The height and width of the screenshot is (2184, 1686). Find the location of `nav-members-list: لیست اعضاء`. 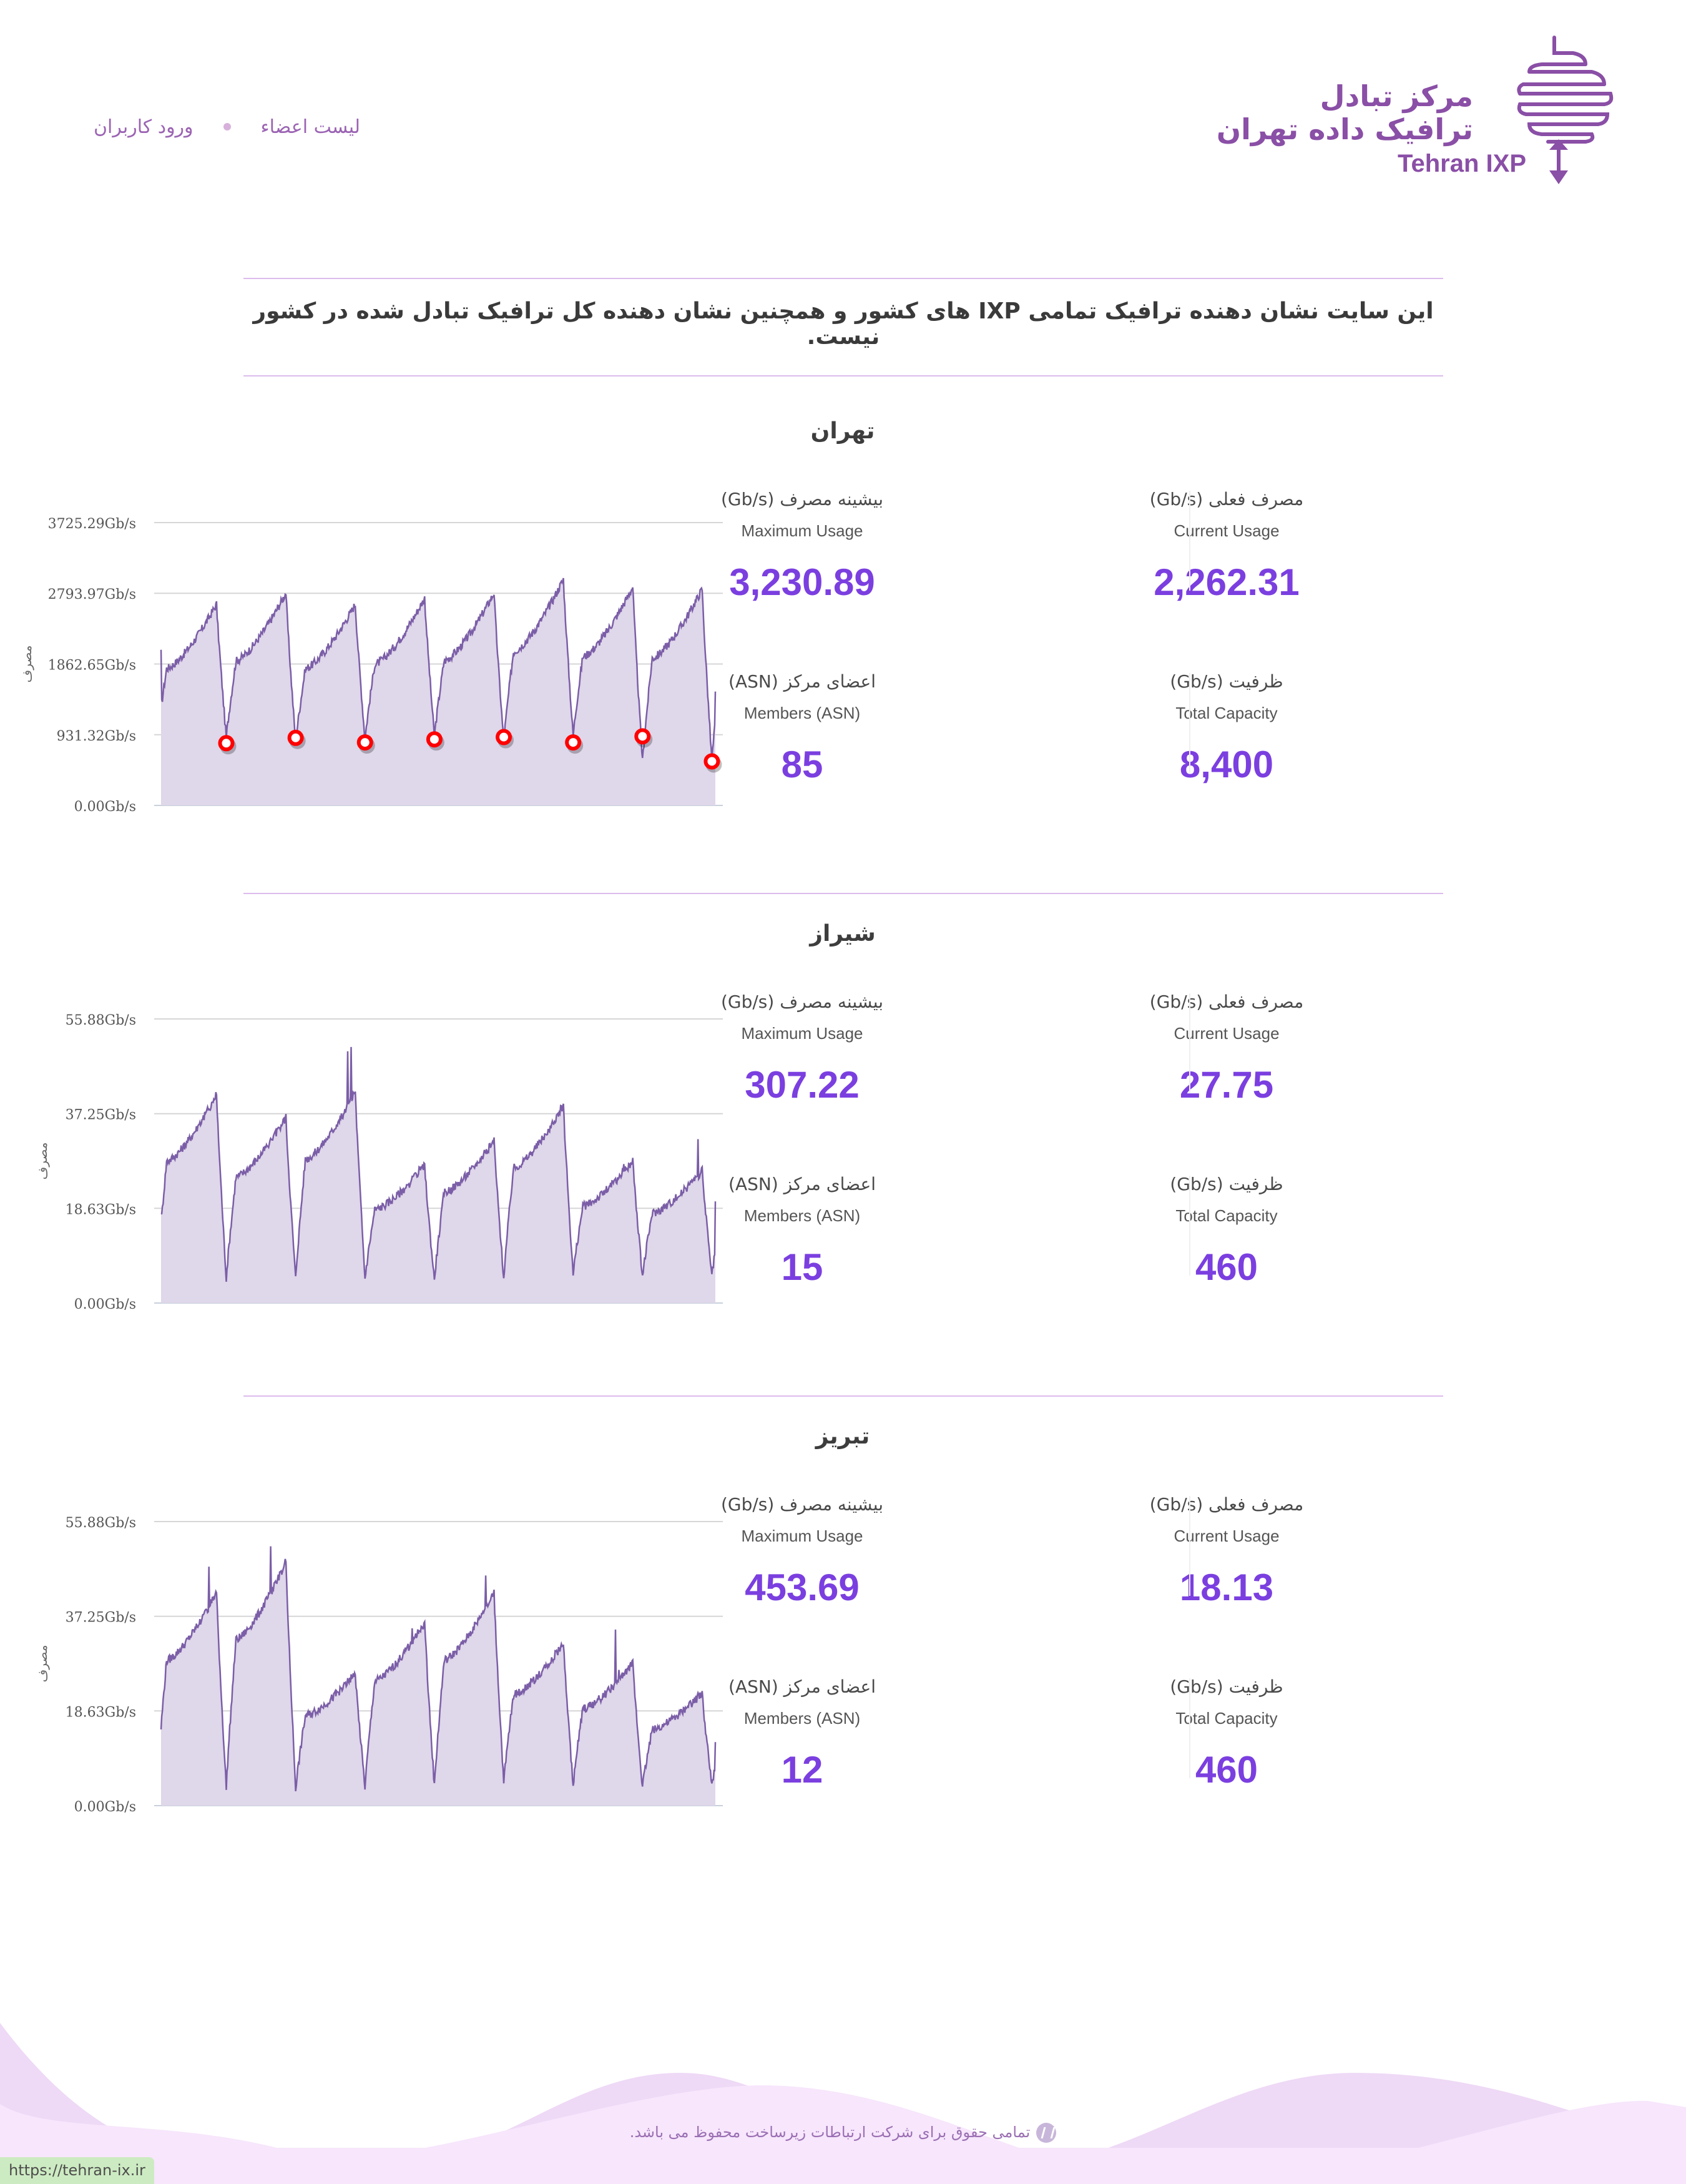

nav-members-list: لیست اعضاء is located at coordinates (310, 127).